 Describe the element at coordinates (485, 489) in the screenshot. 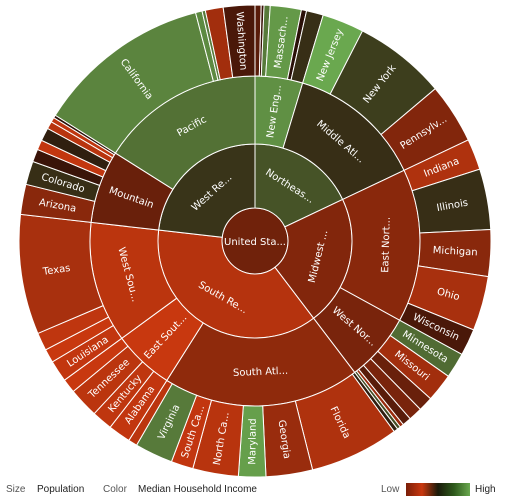

I see `legend-high-label: High` at that location.